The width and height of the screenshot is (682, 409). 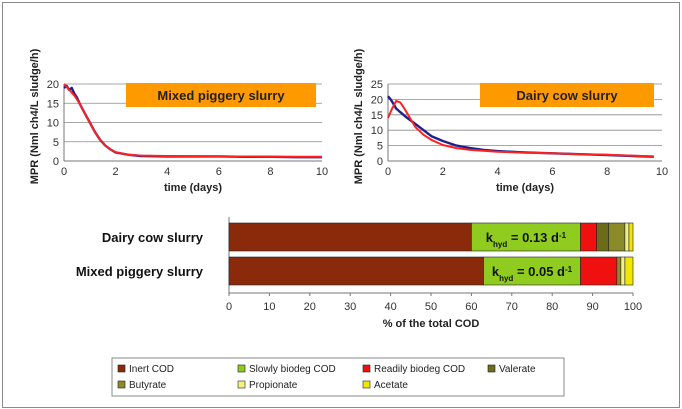 What do you see at coordinates (310, 307) in the screenshot?
I see `bar-x-tick-label: 20` at bounding box center [310, 307].